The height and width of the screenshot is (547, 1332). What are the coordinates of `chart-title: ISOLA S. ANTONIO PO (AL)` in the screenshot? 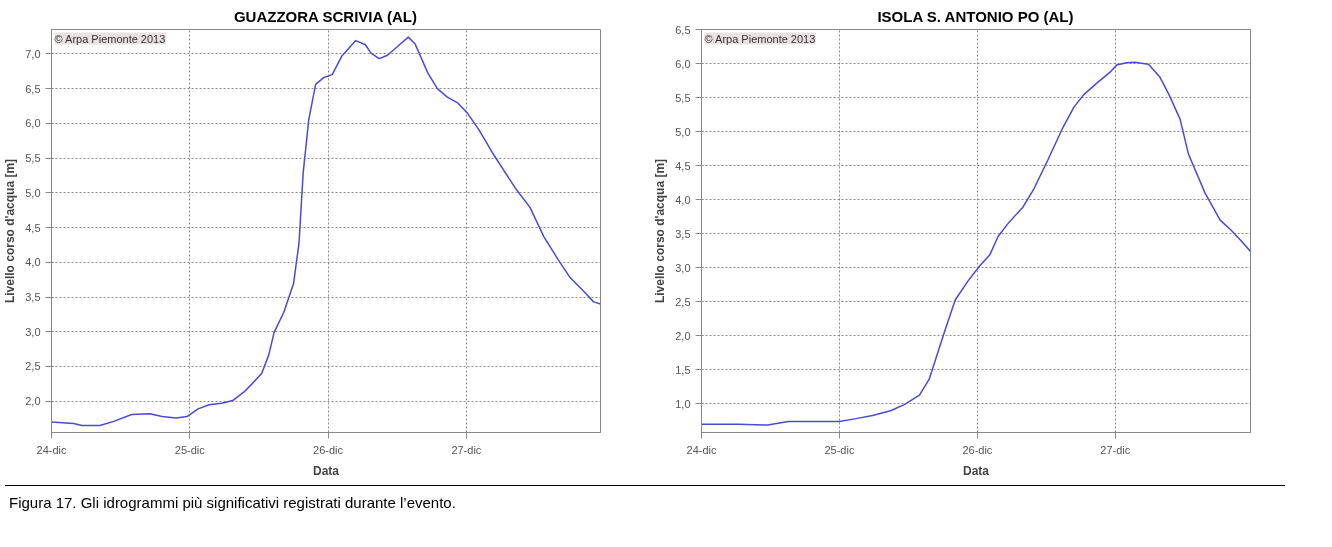 It's located at (975, 16).